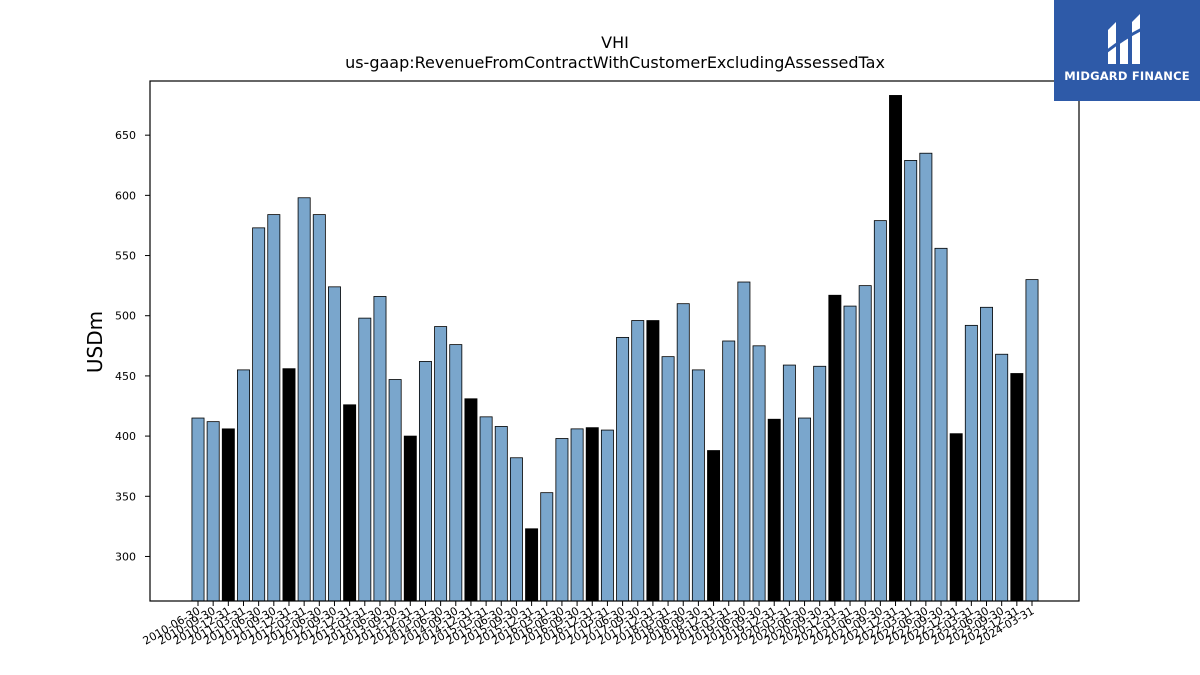 The width and height of the screenshot is (1200, 675). I want to click on y-tick-label: 500, so click(125, 316).